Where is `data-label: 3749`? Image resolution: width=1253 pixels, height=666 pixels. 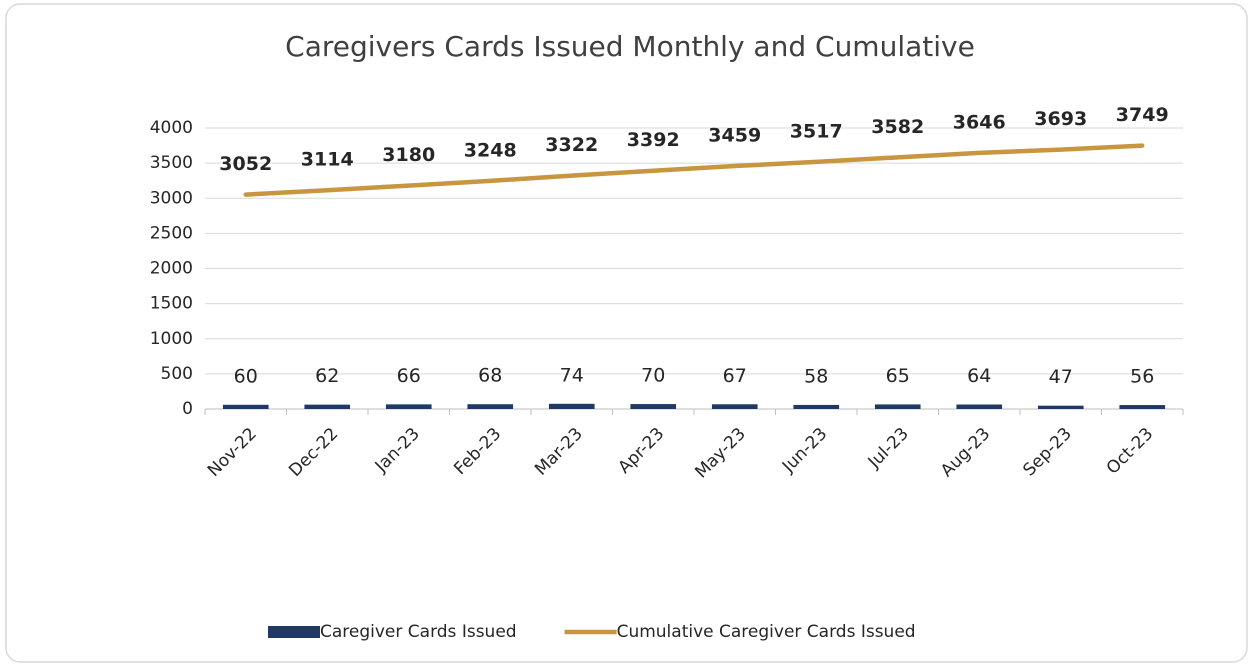
data-label: 3749 is located at coordinates (1142, 115).